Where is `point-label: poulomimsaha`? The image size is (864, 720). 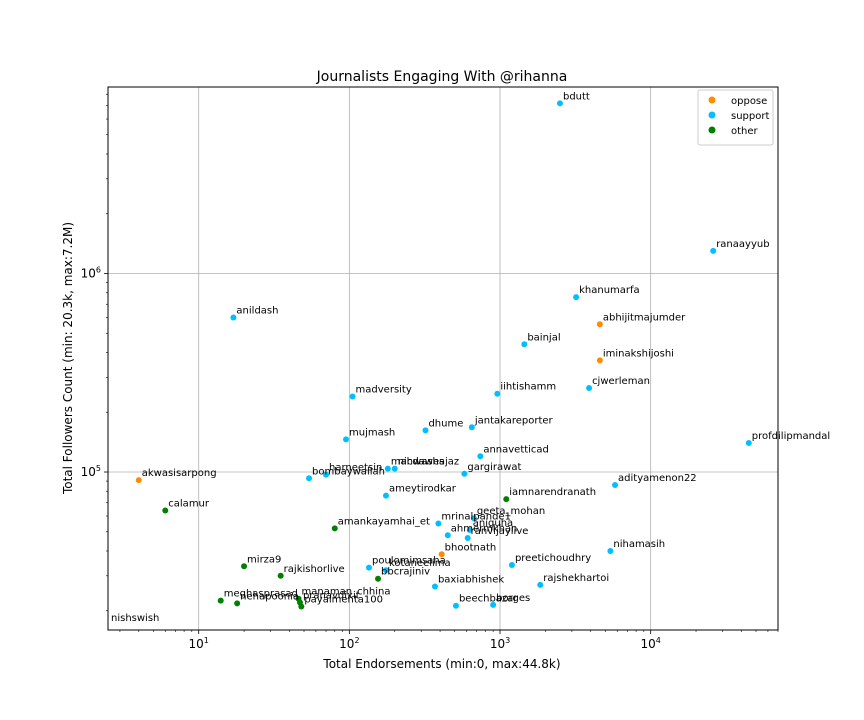
point-label: poulomimsaha is located at coordinates (409, 561).